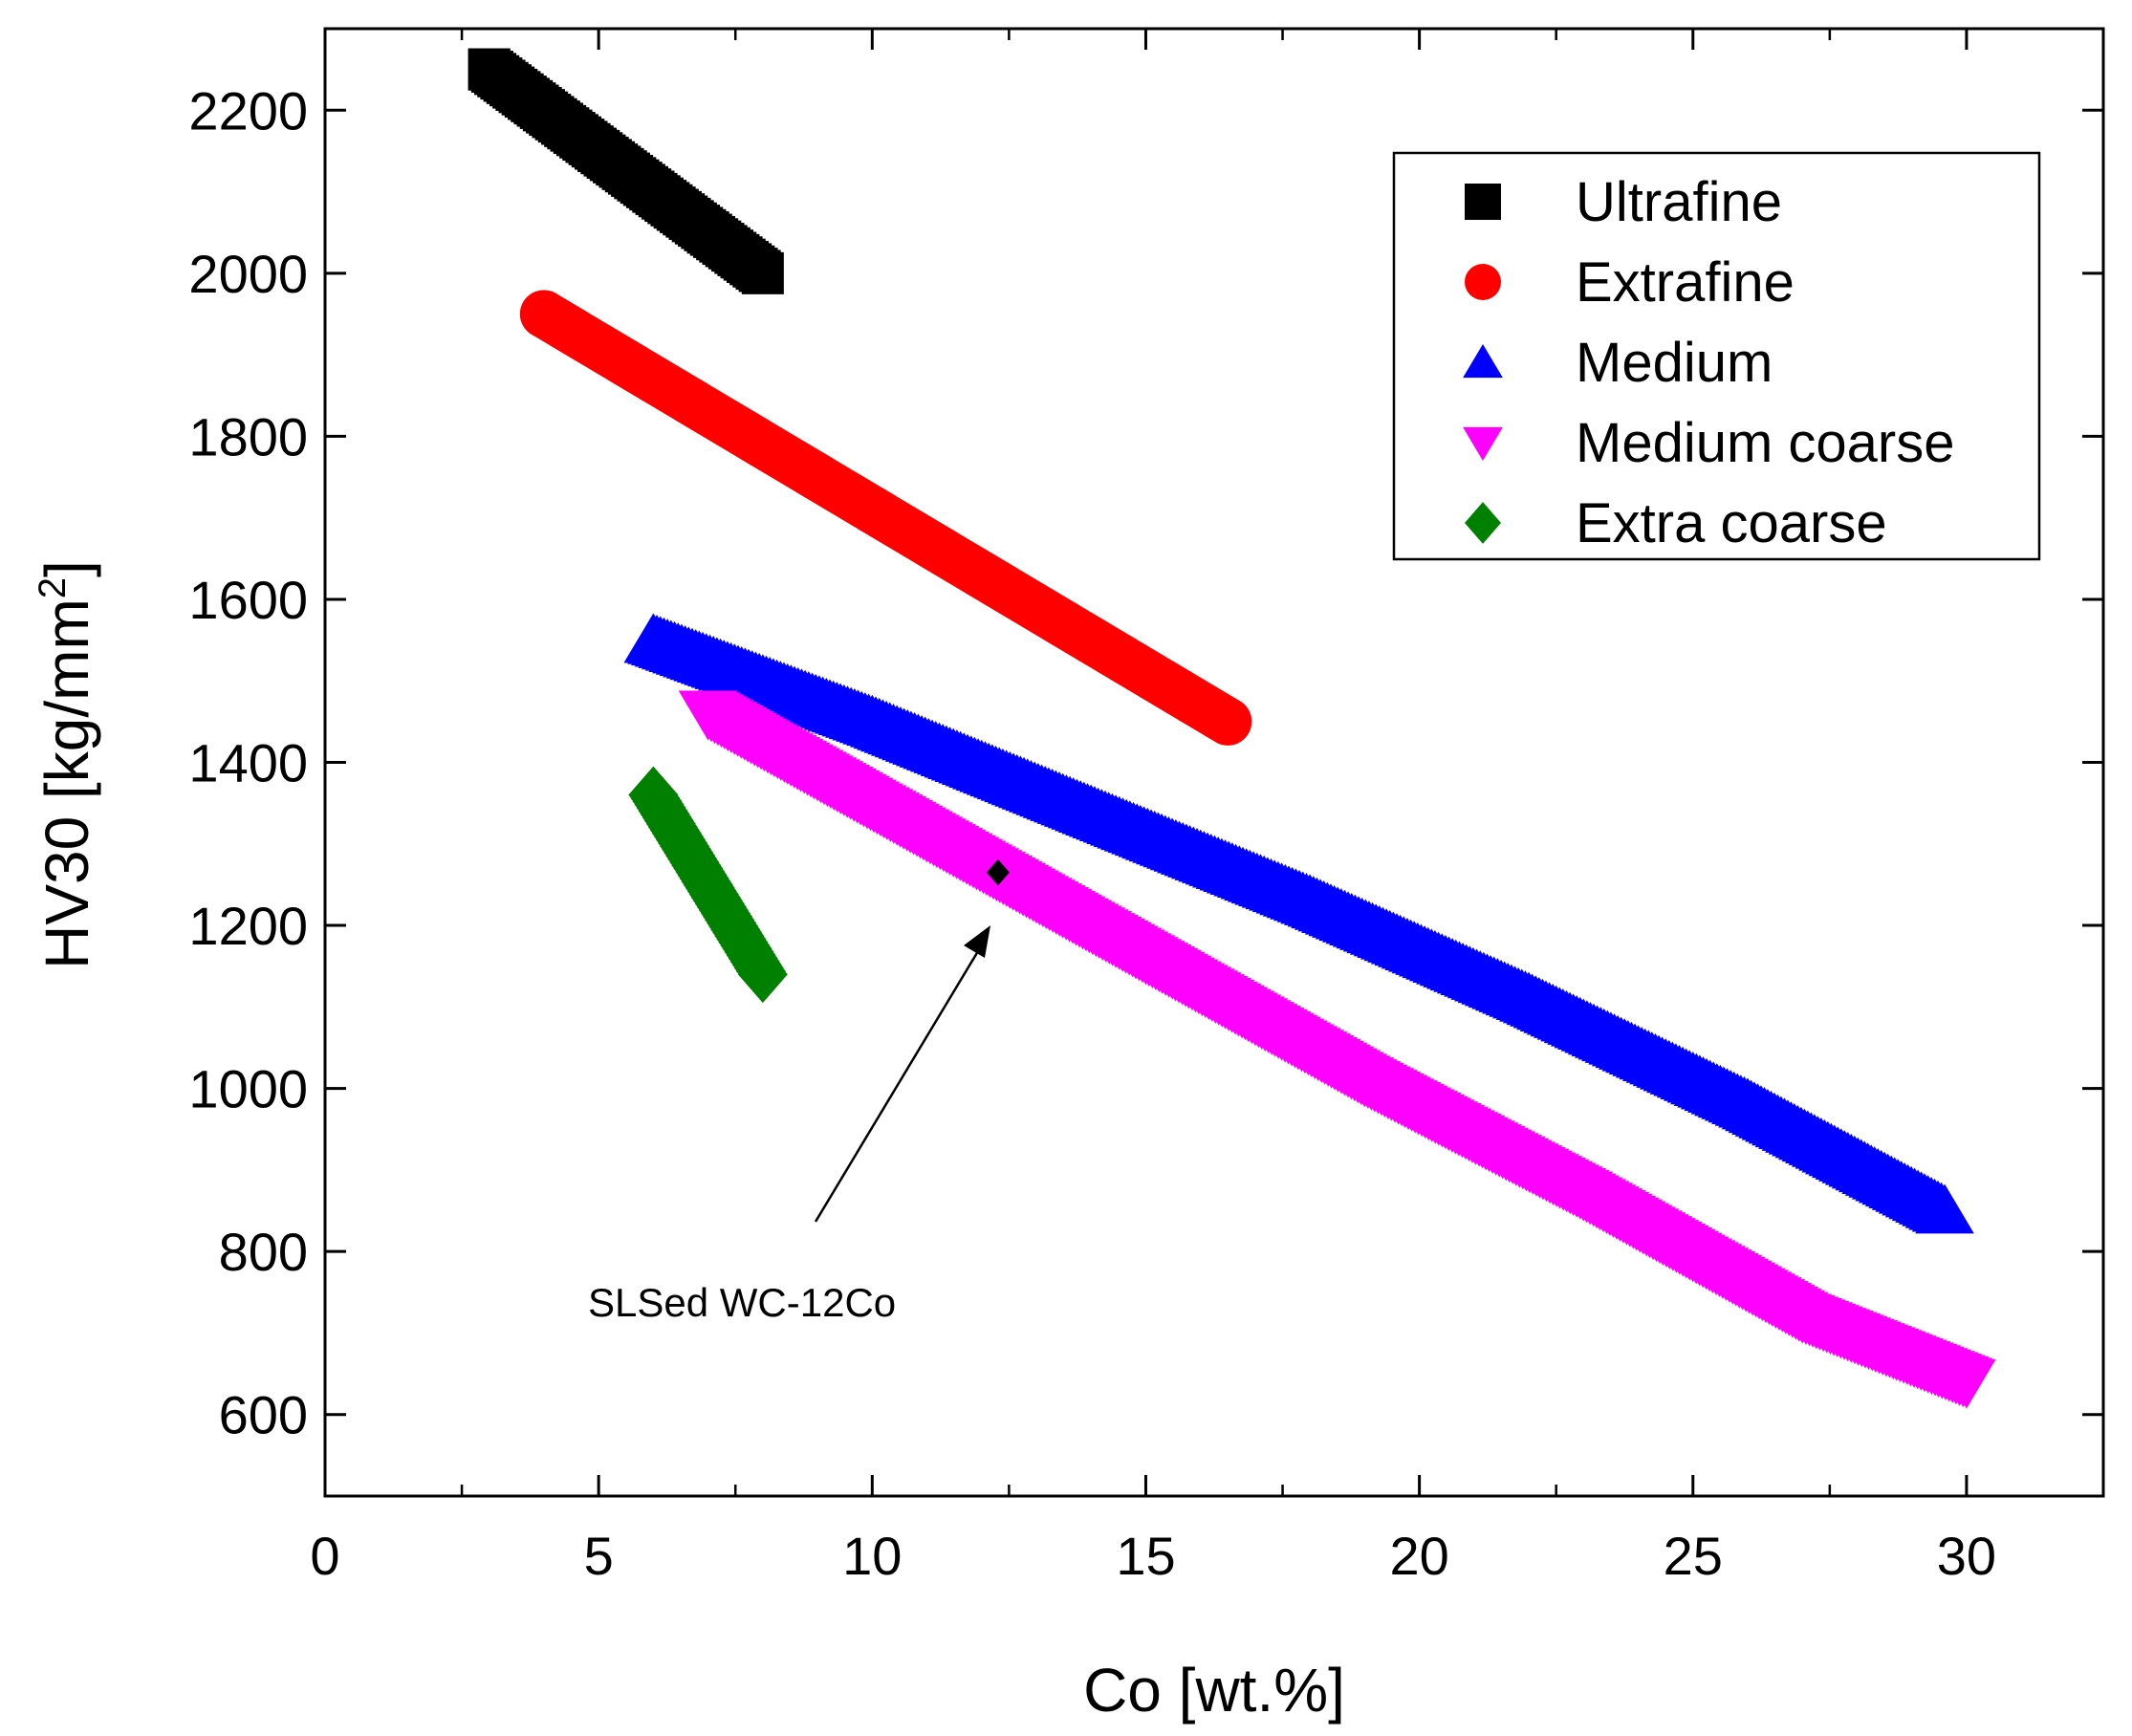  I want to click on legend-item-extrafine: Extrafine, so click(1630, 282).